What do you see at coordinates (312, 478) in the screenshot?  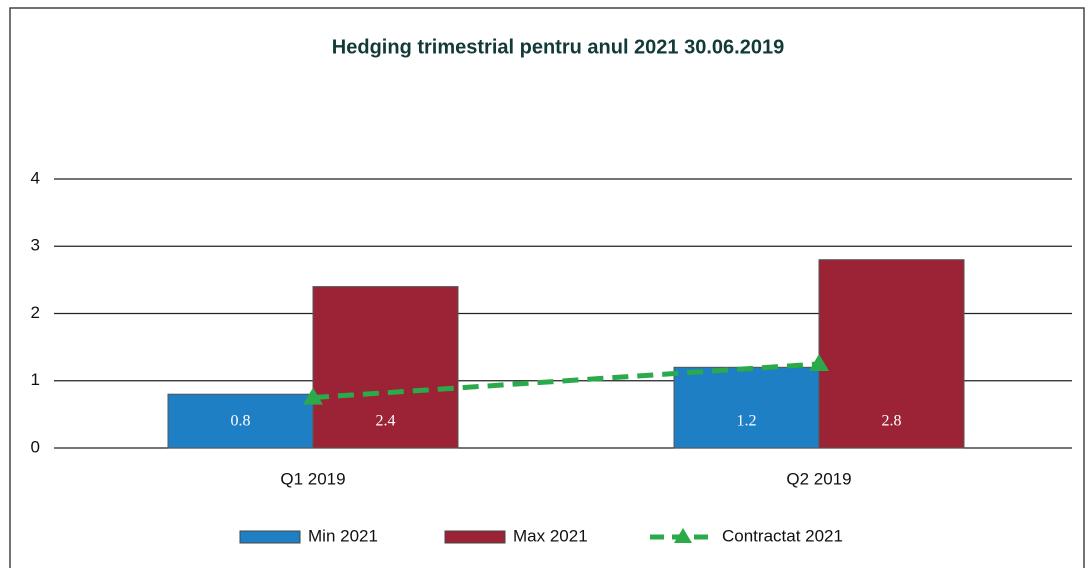 I see `x-tick-label: Q1 2019` at bounding box center [312, 478].